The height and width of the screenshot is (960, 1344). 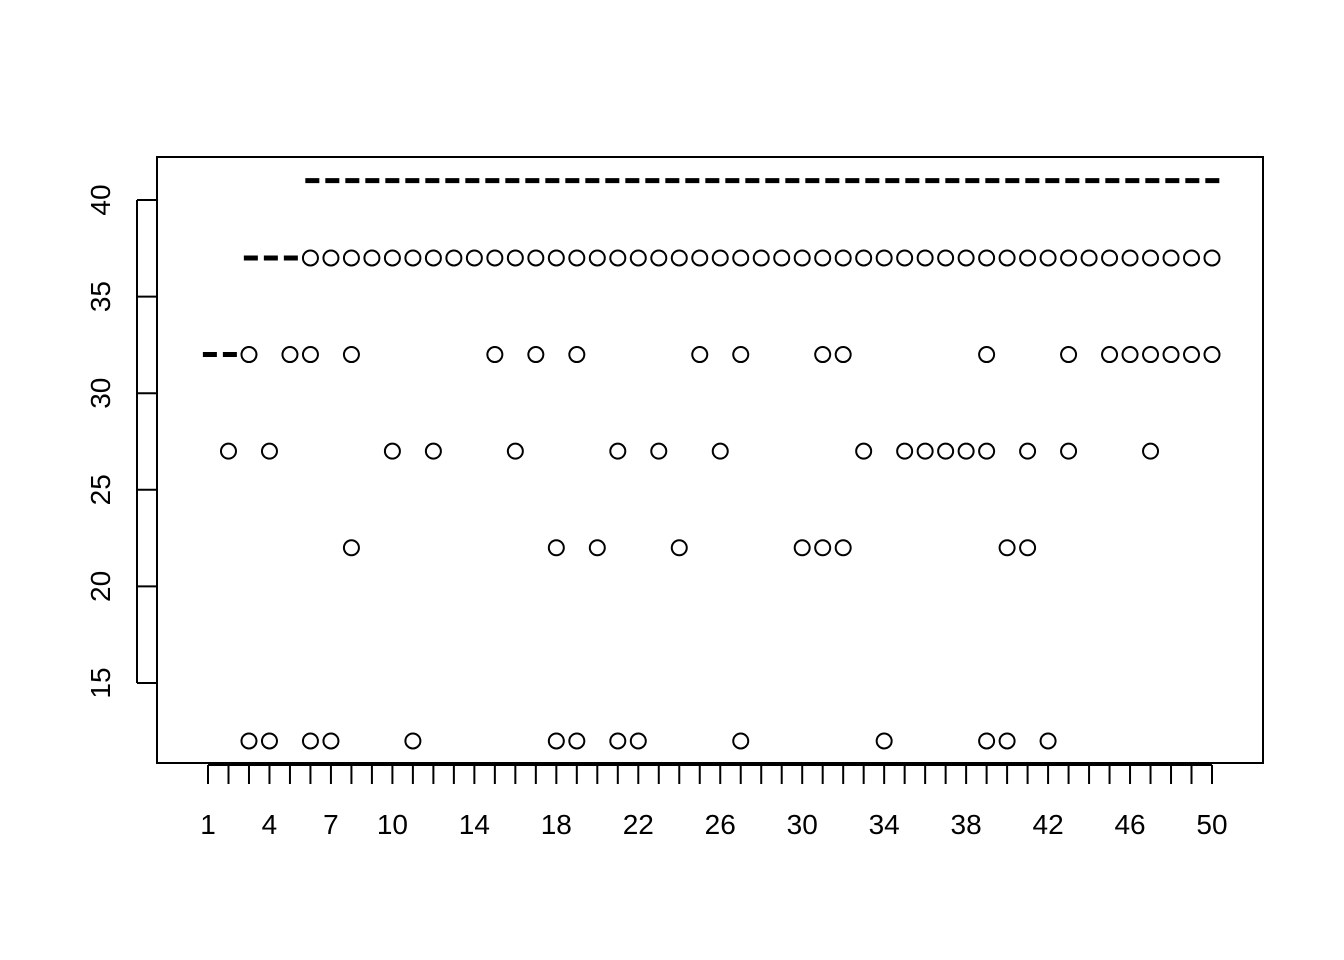 I want to click on x-tick-label: 4, so click(x=270, y=824).